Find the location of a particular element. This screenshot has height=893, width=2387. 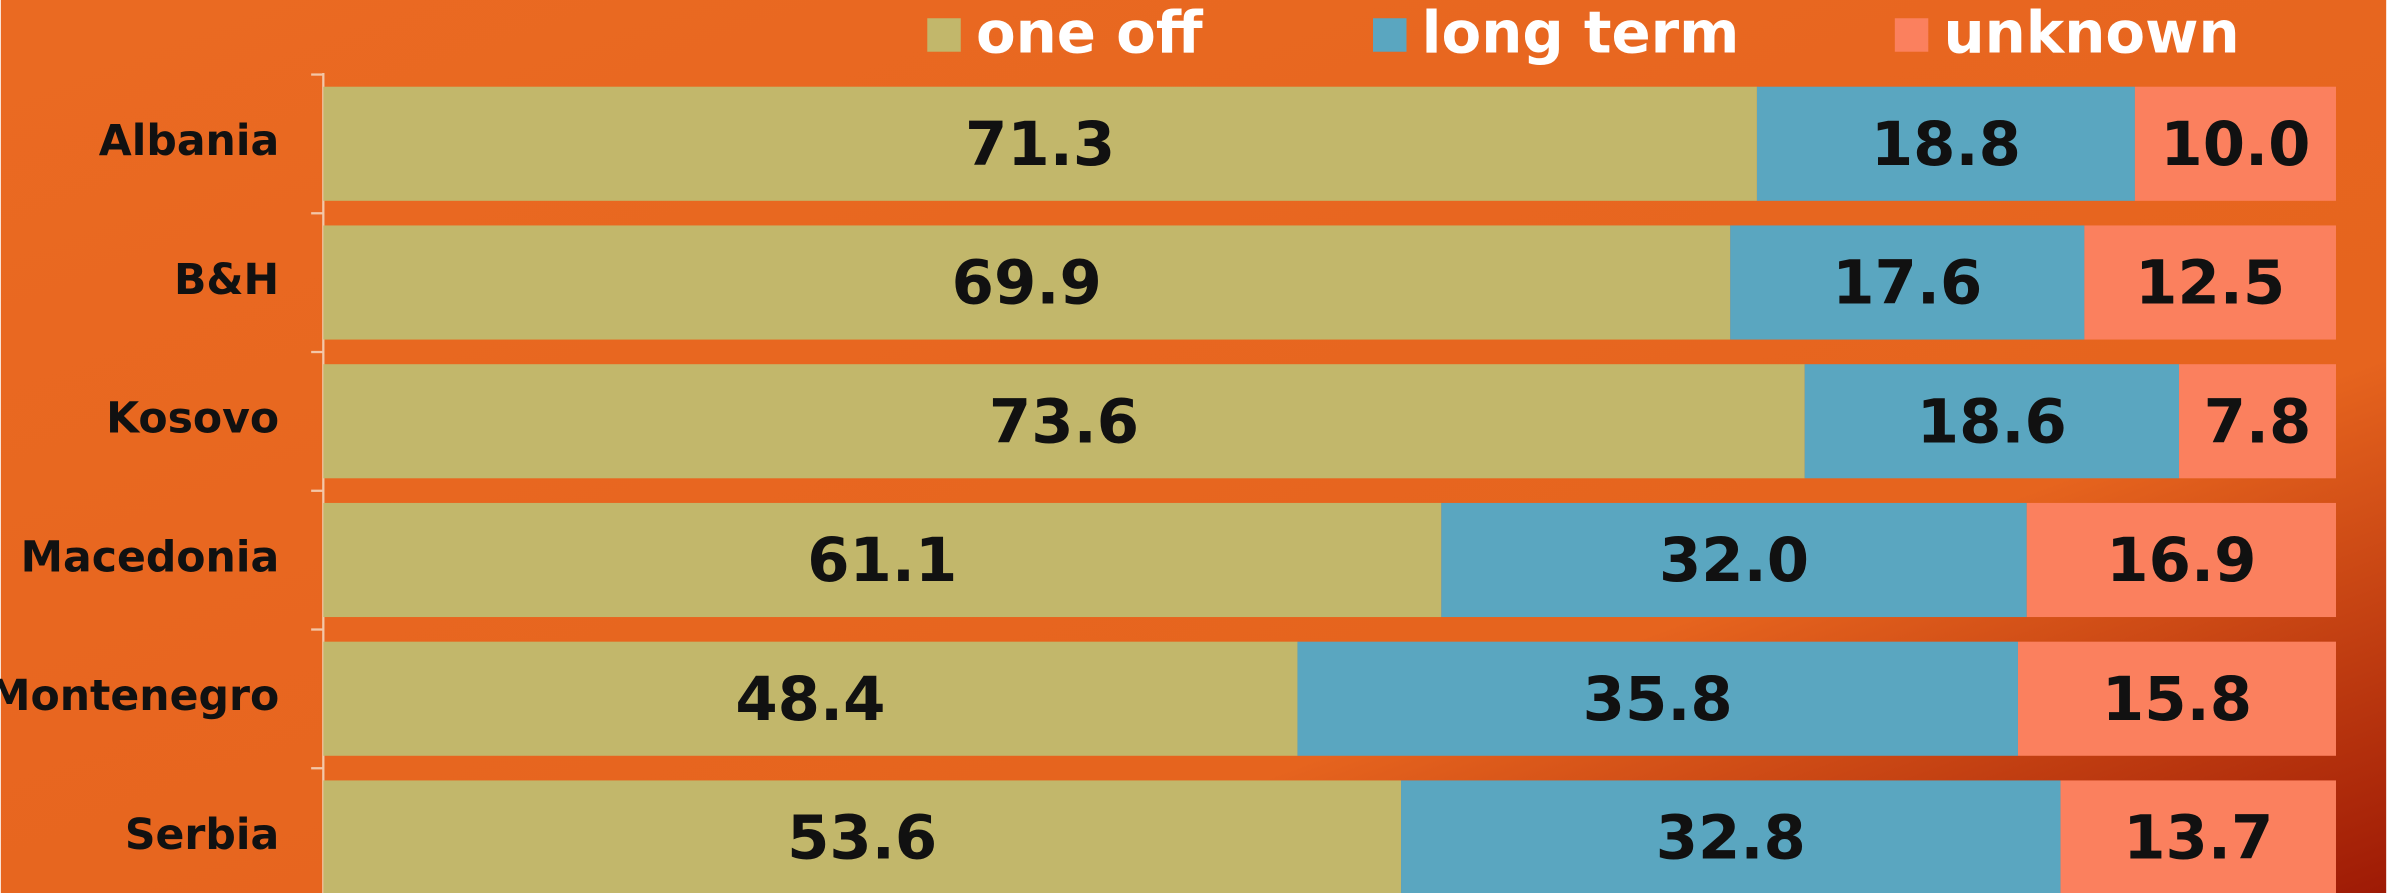

value-label: 17.6 is located at coordinates (1907, 284).